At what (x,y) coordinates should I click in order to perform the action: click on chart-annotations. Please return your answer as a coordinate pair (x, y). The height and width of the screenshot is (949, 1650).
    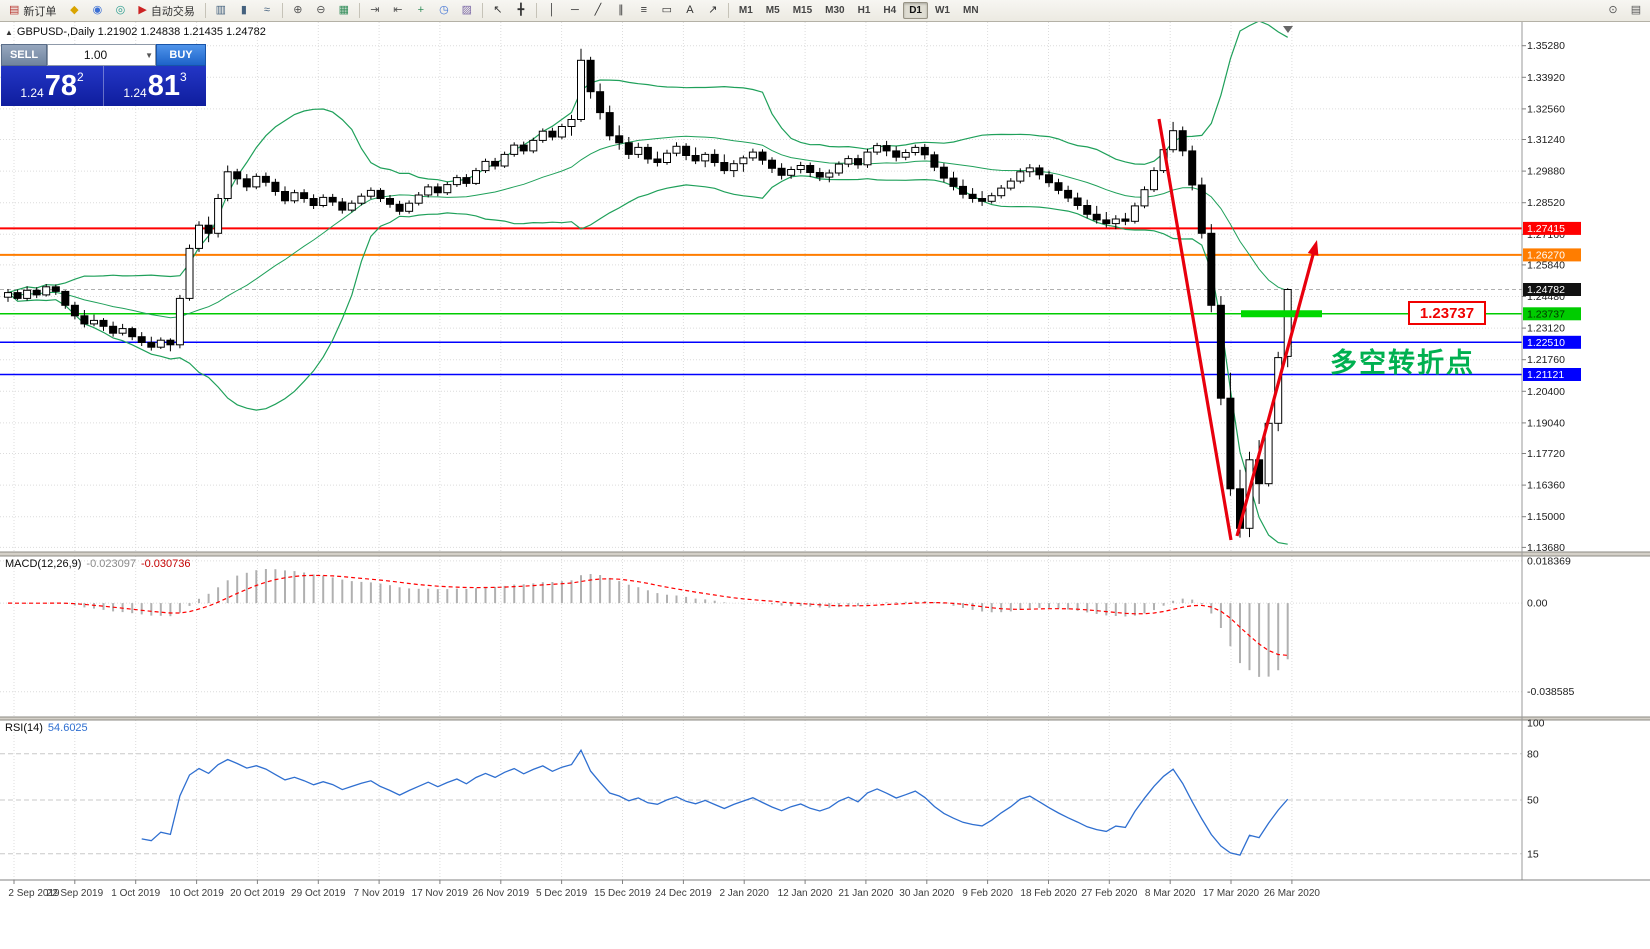
    Looking at the image, I should click on (1239, 283).